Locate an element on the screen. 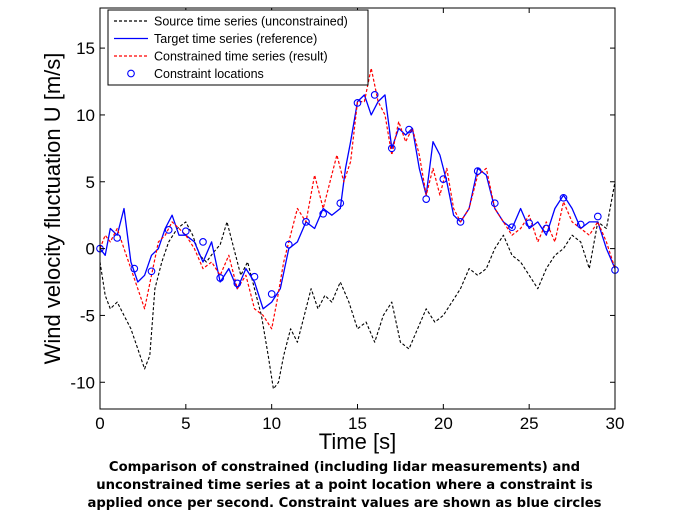  legend-label-constrained: Constrained time series (result) is located at coordinates (241, 57).